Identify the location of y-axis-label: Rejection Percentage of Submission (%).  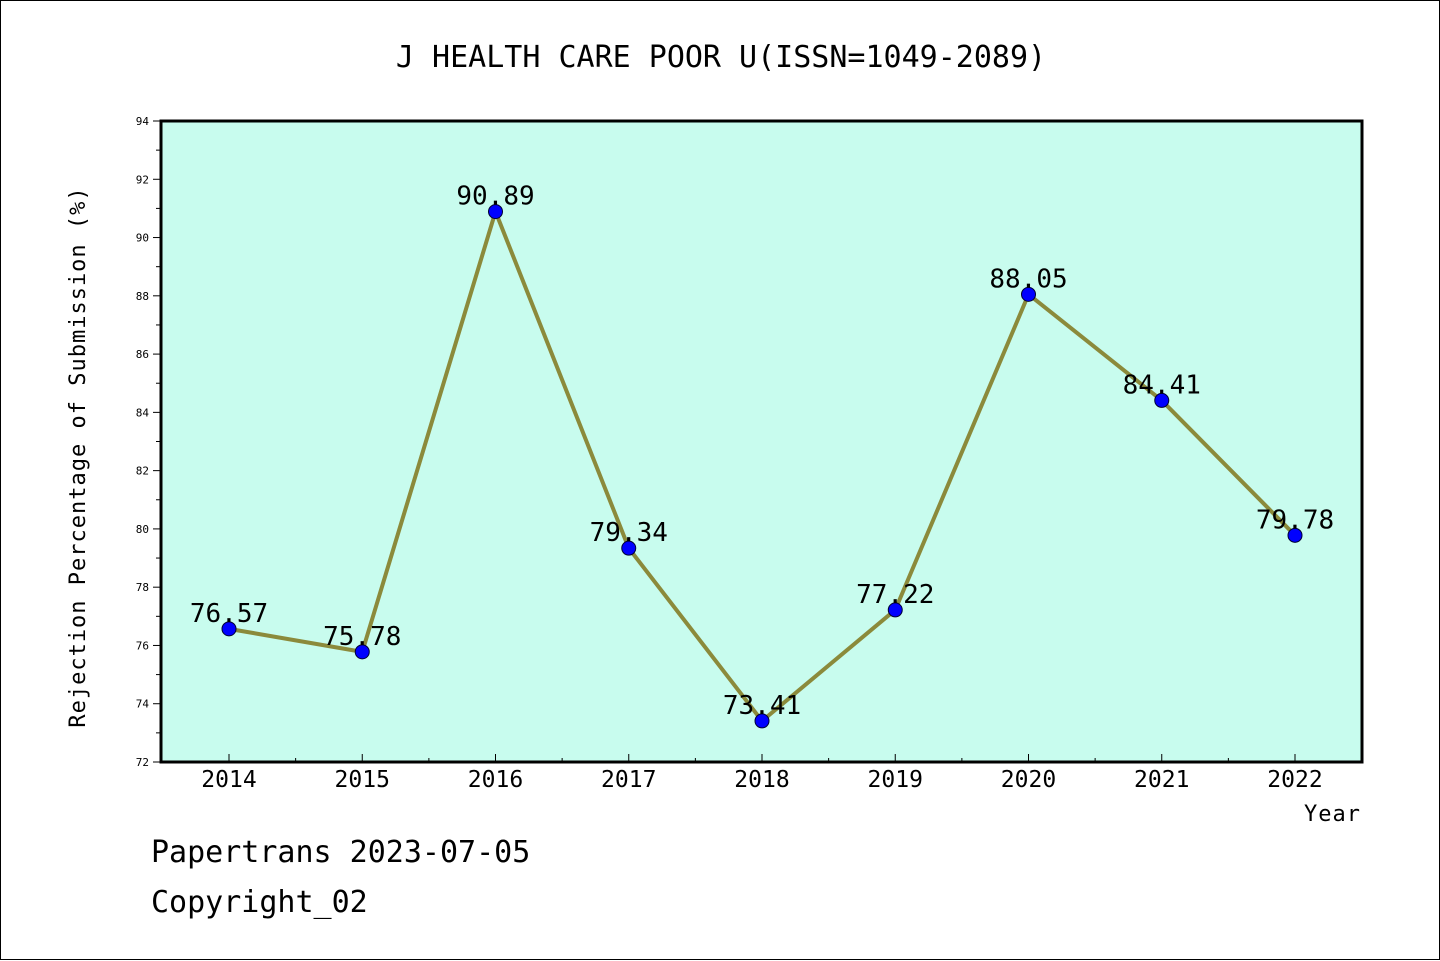
(78, 456).